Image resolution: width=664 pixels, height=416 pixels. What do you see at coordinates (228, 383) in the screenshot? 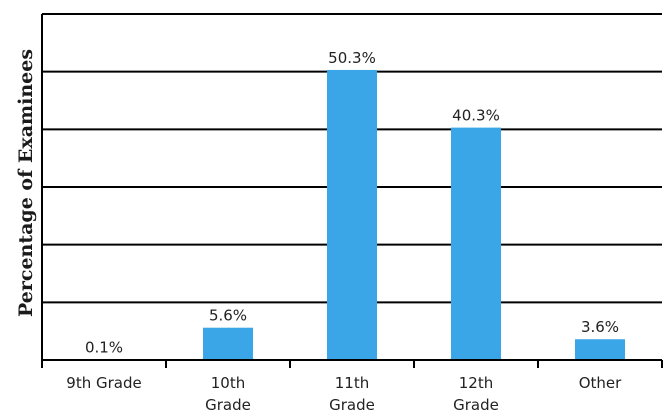
I see `x-tick-label: 10th` at bounding box center [228, 383].